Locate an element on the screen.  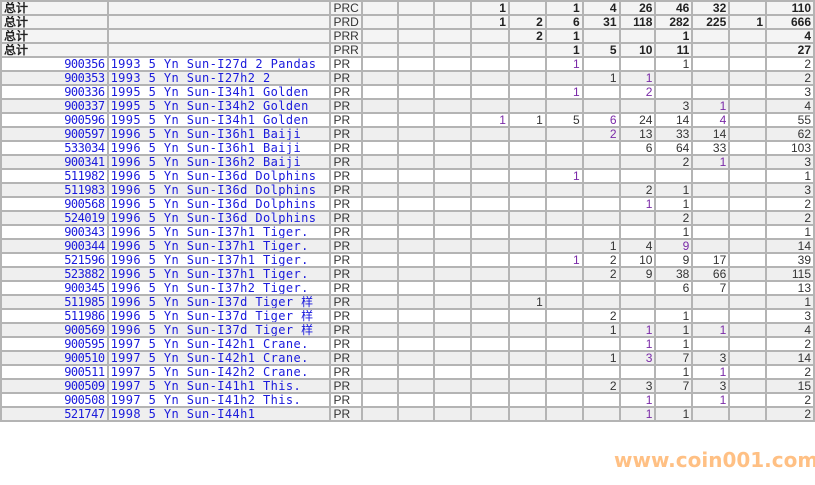
coin-id-link: 511986 is located at coordinates (54, 316).